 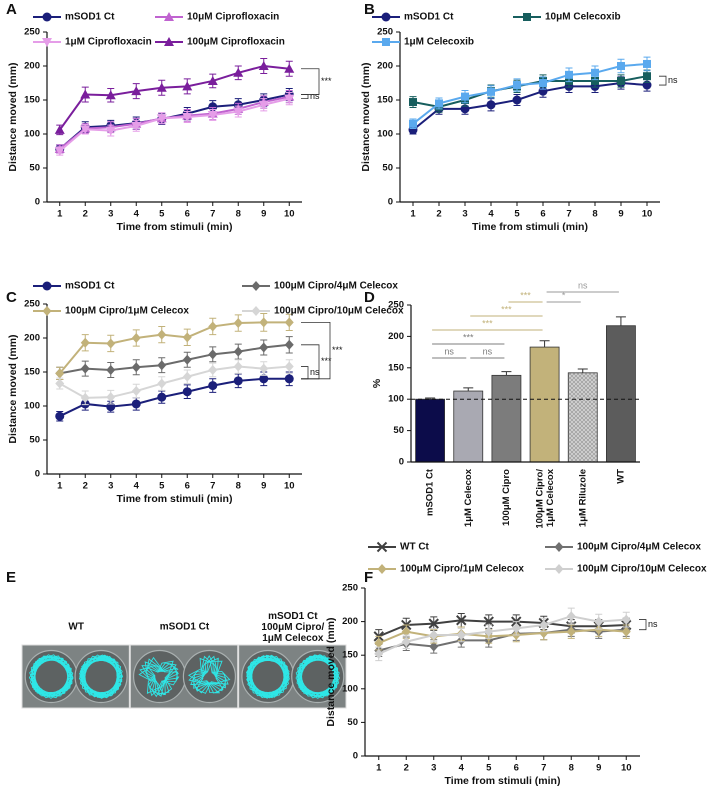 What do you see at coordinates (468, 497) in the screenshot?
I see `x-tick-label: 1μM Celecox` at bounding box center [468, 497].